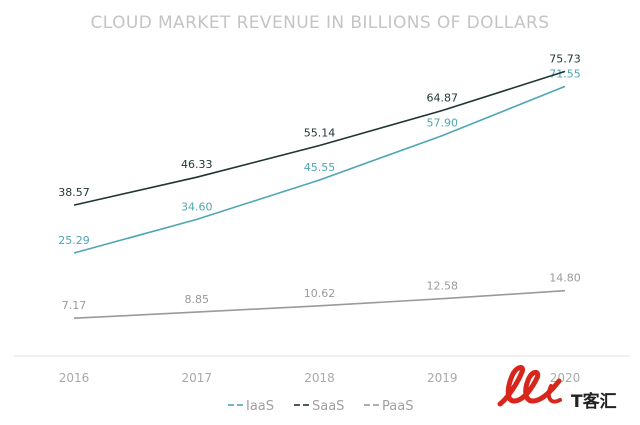 The width and height of the screenshot is (640, 425). Describe the element at coordinates (197, 378) in the screenshot. I see `x-tick-label-2017: 2017` at that location.